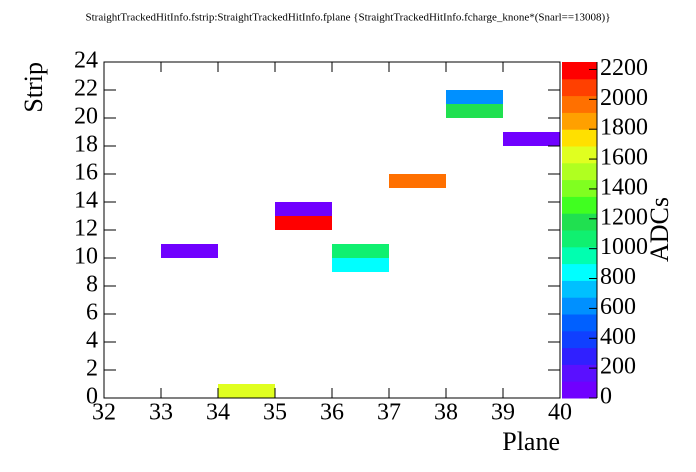 Image resolution: width=696 pixels, height=472 pixels. What do you see at coordinates (618, 277) in the screenshot?
I see `z-tick-label: 800` at bounding box center [618, 277].